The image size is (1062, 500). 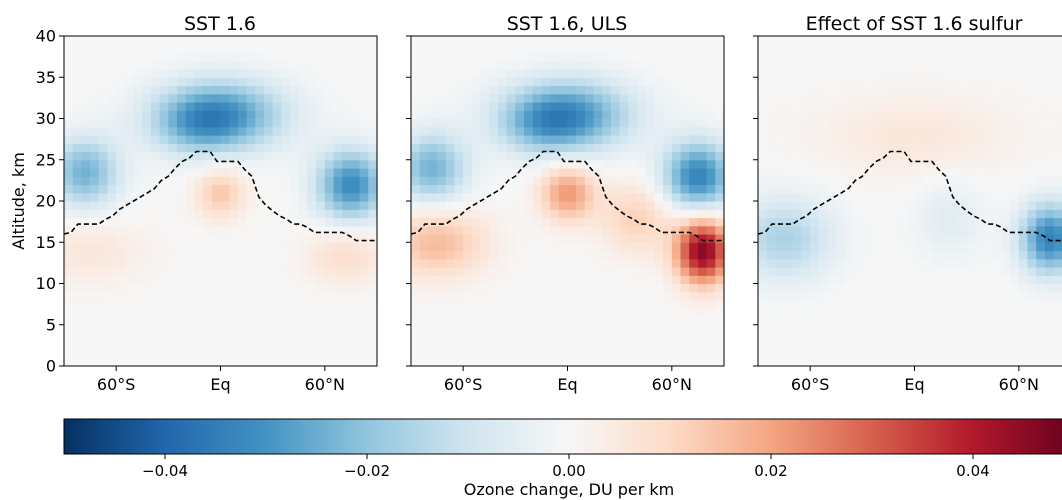 I want to click on panel-1-x-axis: 60°S Eq 60°N, so click(x=221, y=380).